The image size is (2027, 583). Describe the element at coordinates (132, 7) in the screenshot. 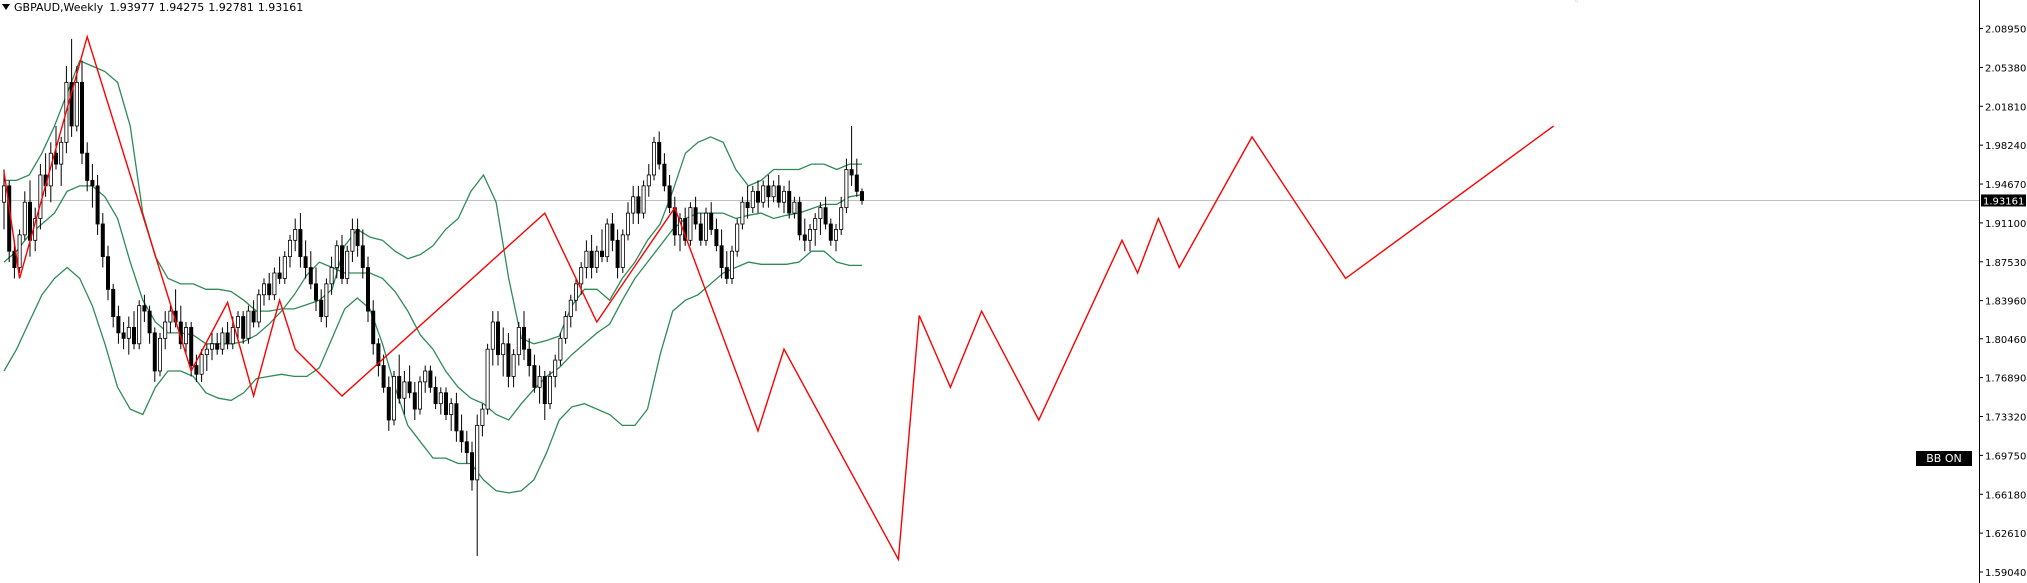

I see `ohlc-open: 1.93977` at that location.